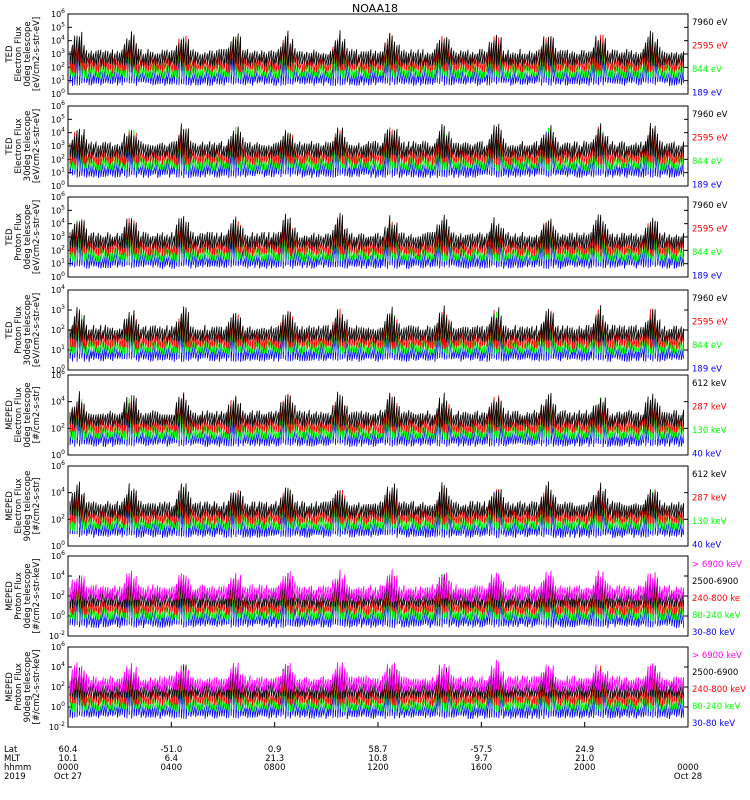 The width and height of the screenshot is (750, 800). Describe the element at coordinates (275, 750) in the screenshot. I see `x-tick-label: 0.9` at that location.